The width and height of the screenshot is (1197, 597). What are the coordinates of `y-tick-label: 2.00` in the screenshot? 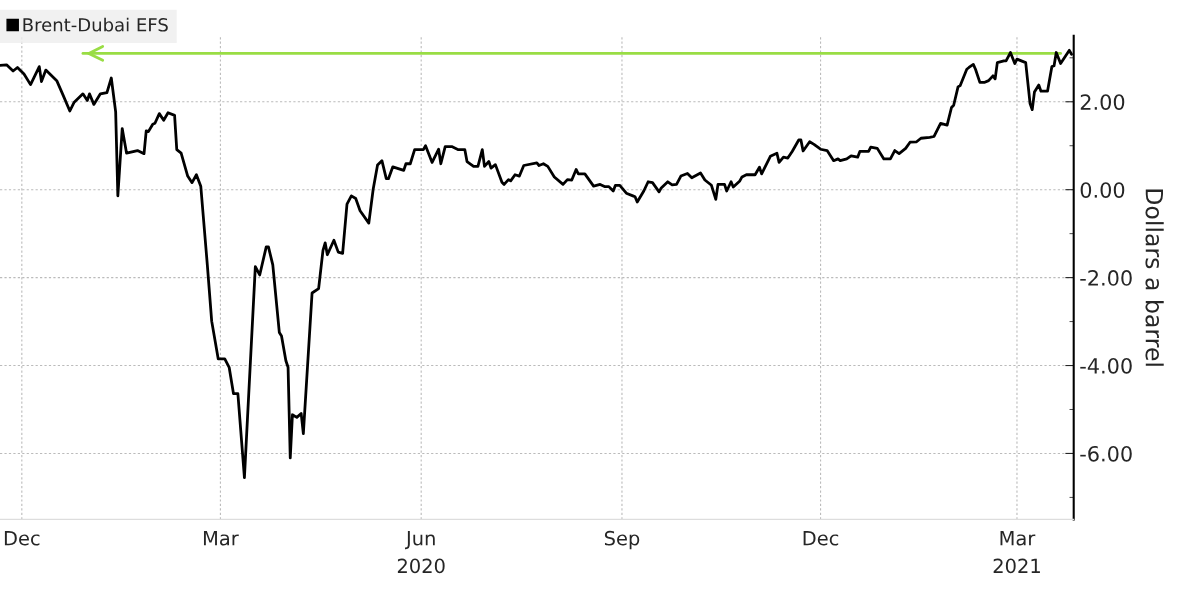 It's located at (1102, 102).